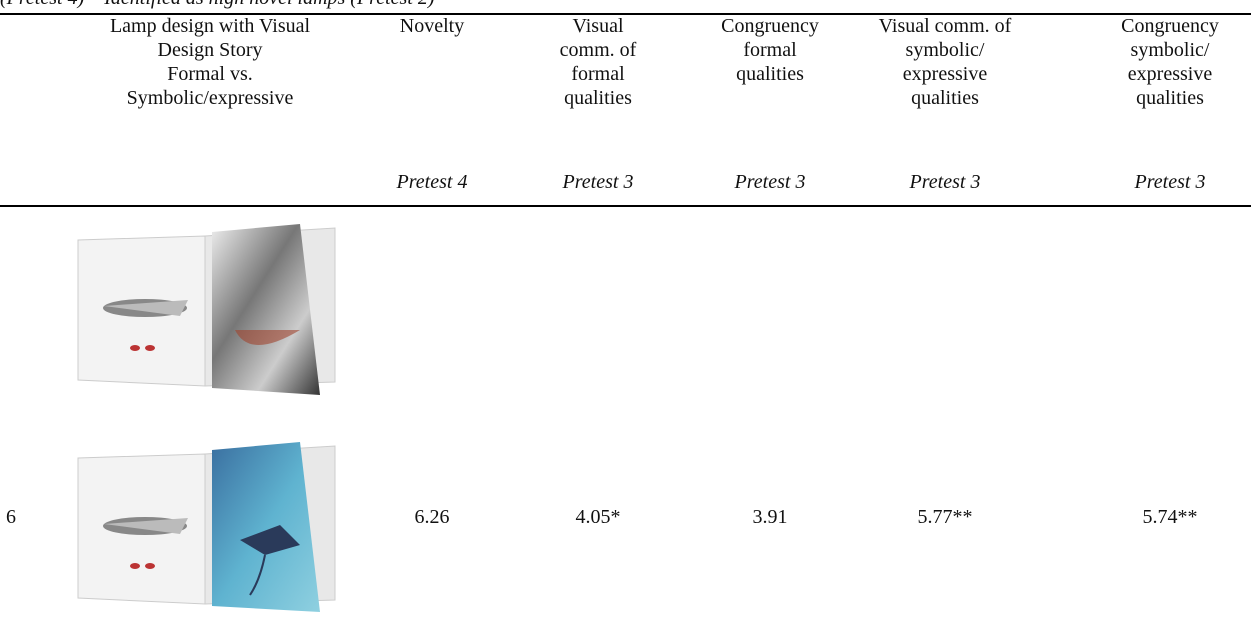  Describe the element at coordinates (432, 182) in the screenshot. I see `source-cell: Pretest 4` at that location.